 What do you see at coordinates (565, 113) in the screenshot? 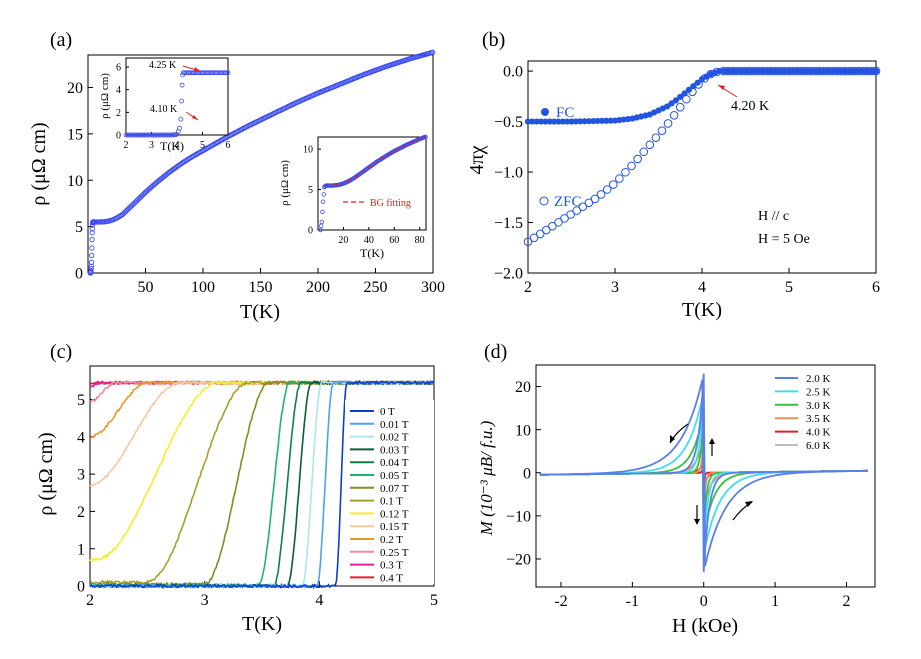
I see `panel-b-legend-fc: FC` at bounding box center [565, 113].